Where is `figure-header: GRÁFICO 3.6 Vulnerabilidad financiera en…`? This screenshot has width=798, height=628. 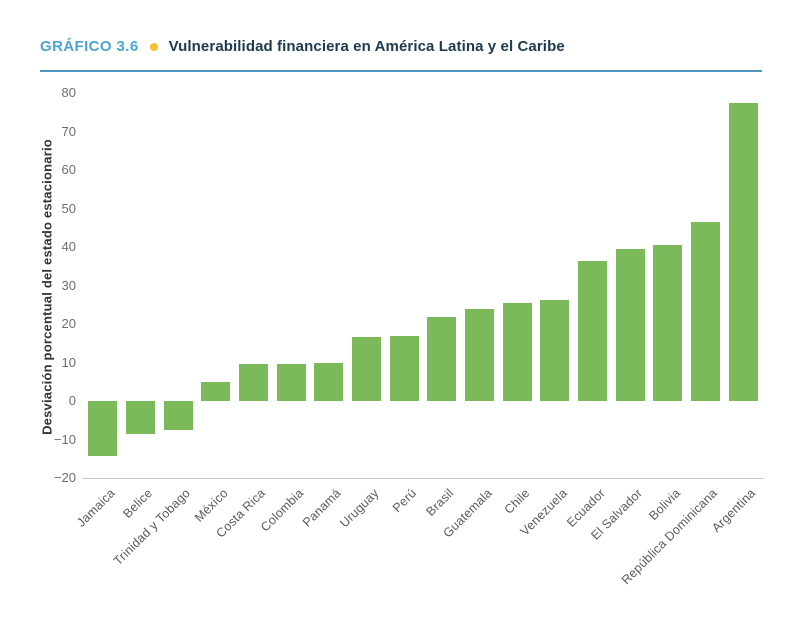
figure-header: GRÁFICO 3.6 Vulnerabilidad financiera en… is located at coordinates (302, 46).